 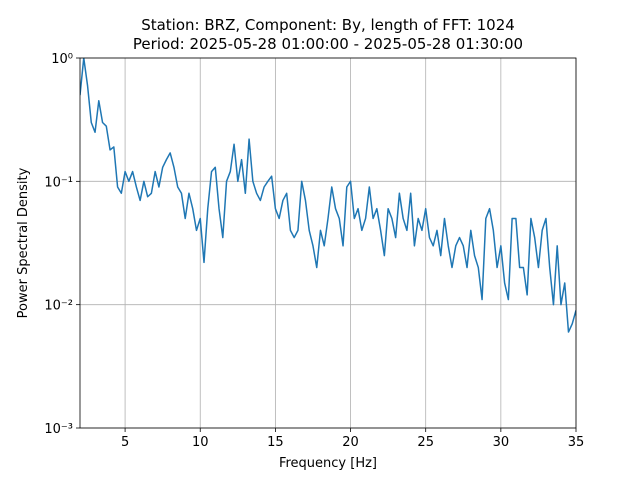 What do you see at coordinates (350, 442) in the screenshot?
I see `x-tick-label: 20` at bounding box center [350, 442].